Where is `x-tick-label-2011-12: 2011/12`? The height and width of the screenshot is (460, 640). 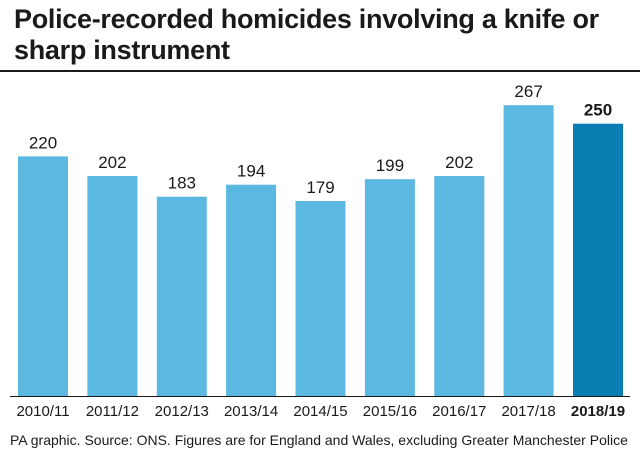
x-tick-label-2011-12: 2011/12 is located at coordinates (112, 411).